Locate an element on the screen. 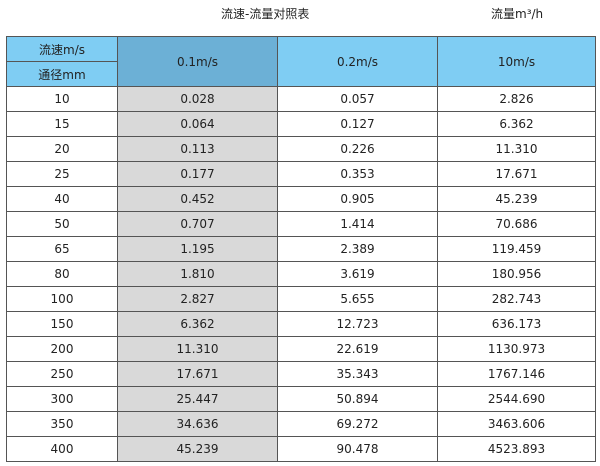  flow-cell: 119.459 is located at coordinates (516, 249).